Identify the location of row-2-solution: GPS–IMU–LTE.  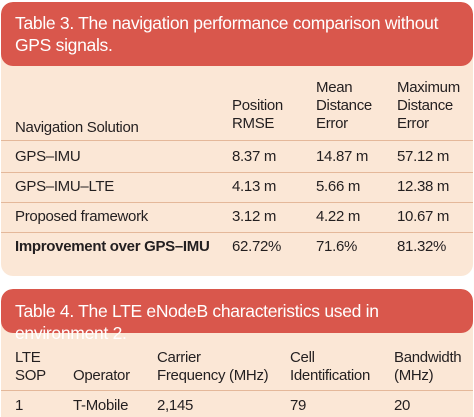
(64, 186).